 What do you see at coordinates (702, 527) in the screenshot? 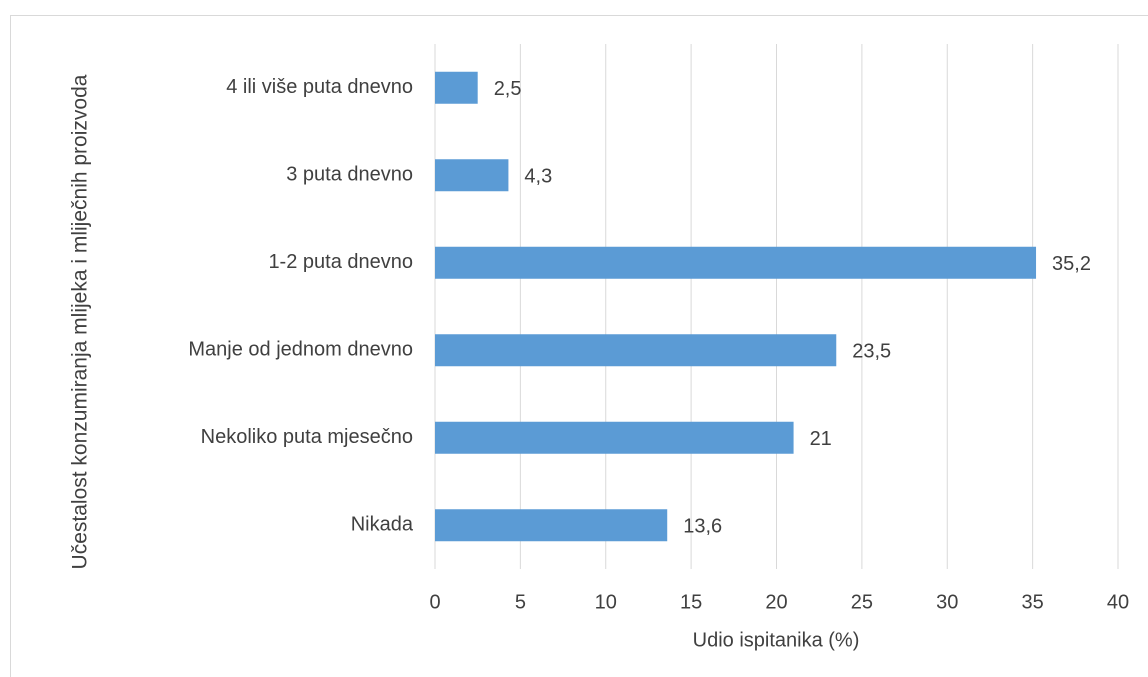
I see `data-label: 13,6` at bounding box center [702, 527].